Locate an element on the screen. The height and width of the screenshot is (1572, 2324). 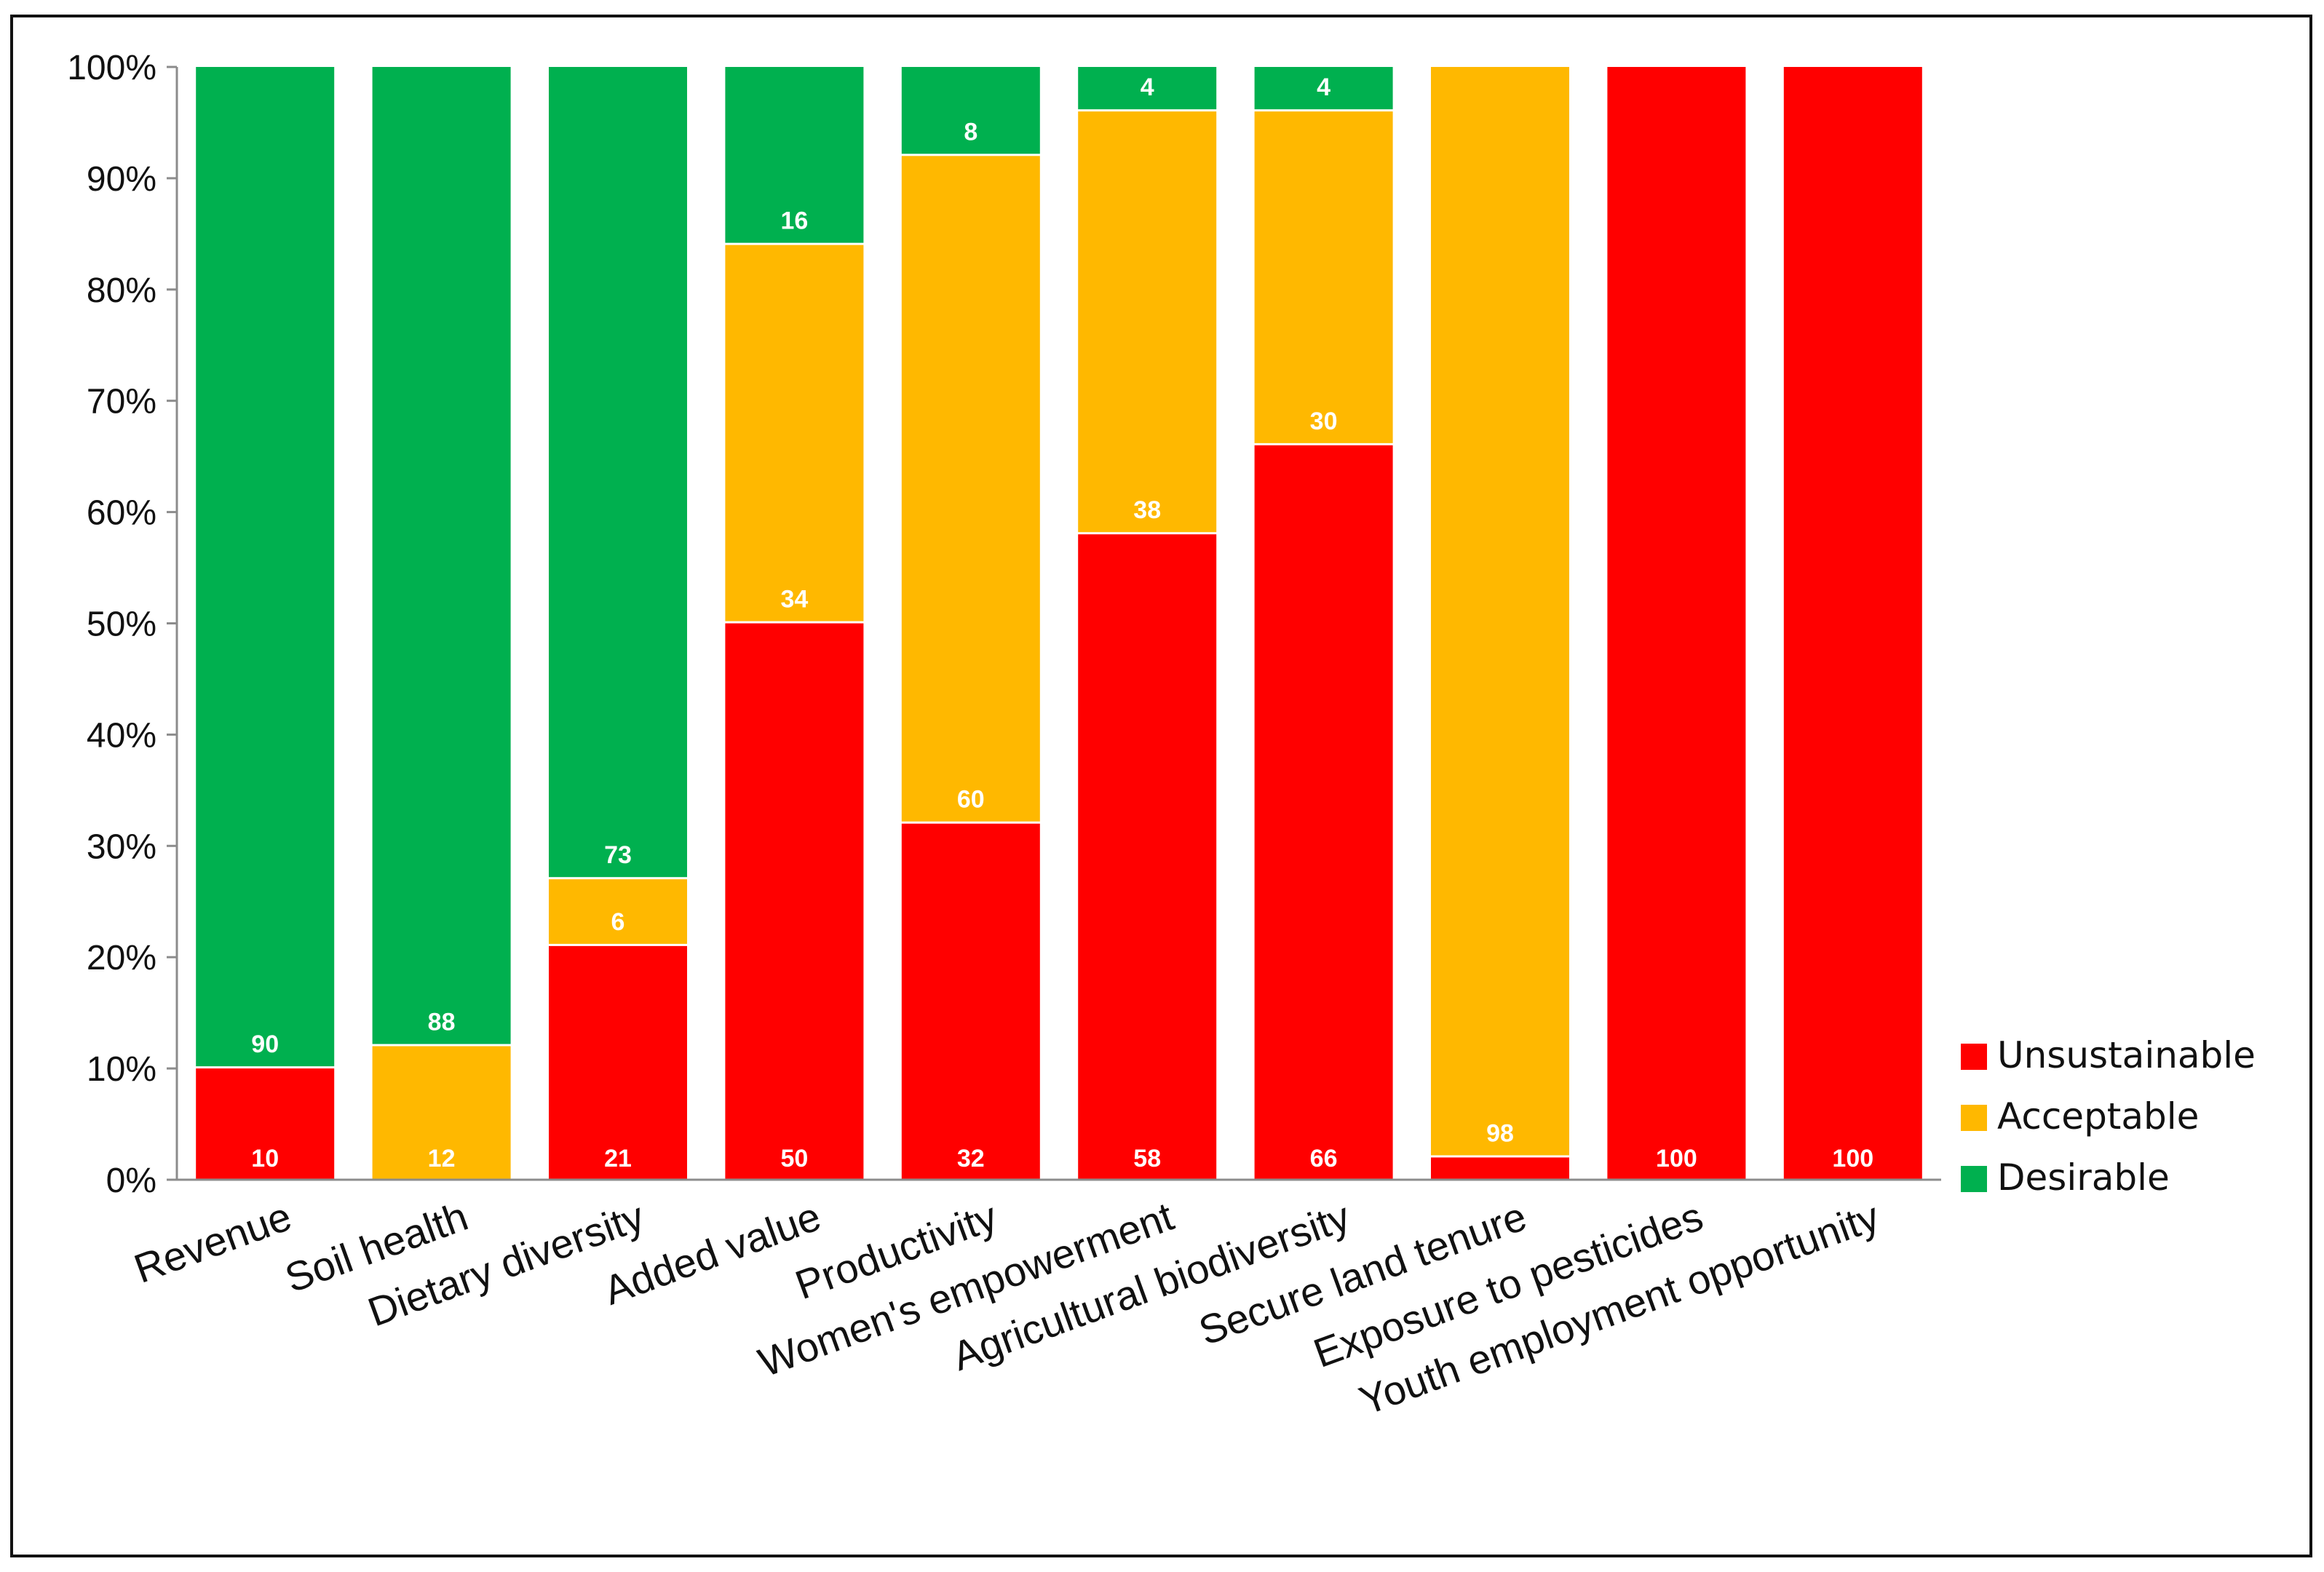
y-tick-label: 10% is located at coordinates (121, 1069).